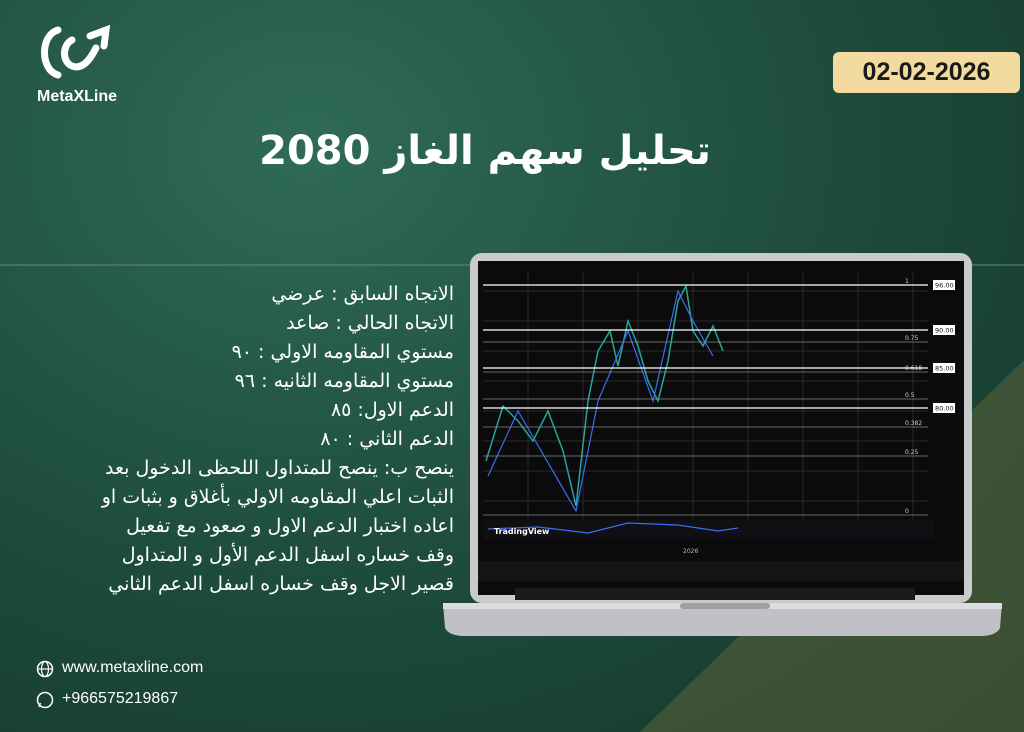 Image resolution: width=1024 pixels, height=732 pixels. I want to click on phone: +966575219867, so click(120, 698).